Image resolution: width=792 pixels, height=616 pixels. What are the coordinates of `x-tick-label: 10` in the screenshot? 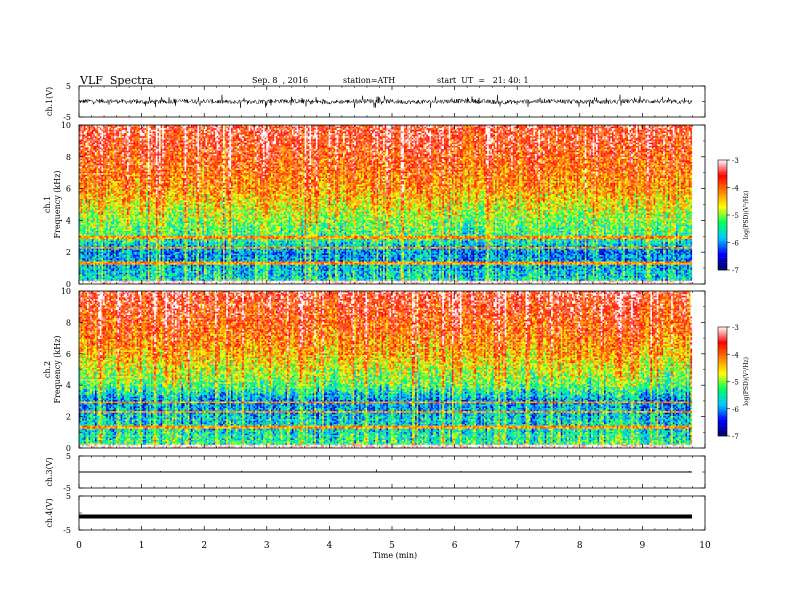 It's located at (705, 546).